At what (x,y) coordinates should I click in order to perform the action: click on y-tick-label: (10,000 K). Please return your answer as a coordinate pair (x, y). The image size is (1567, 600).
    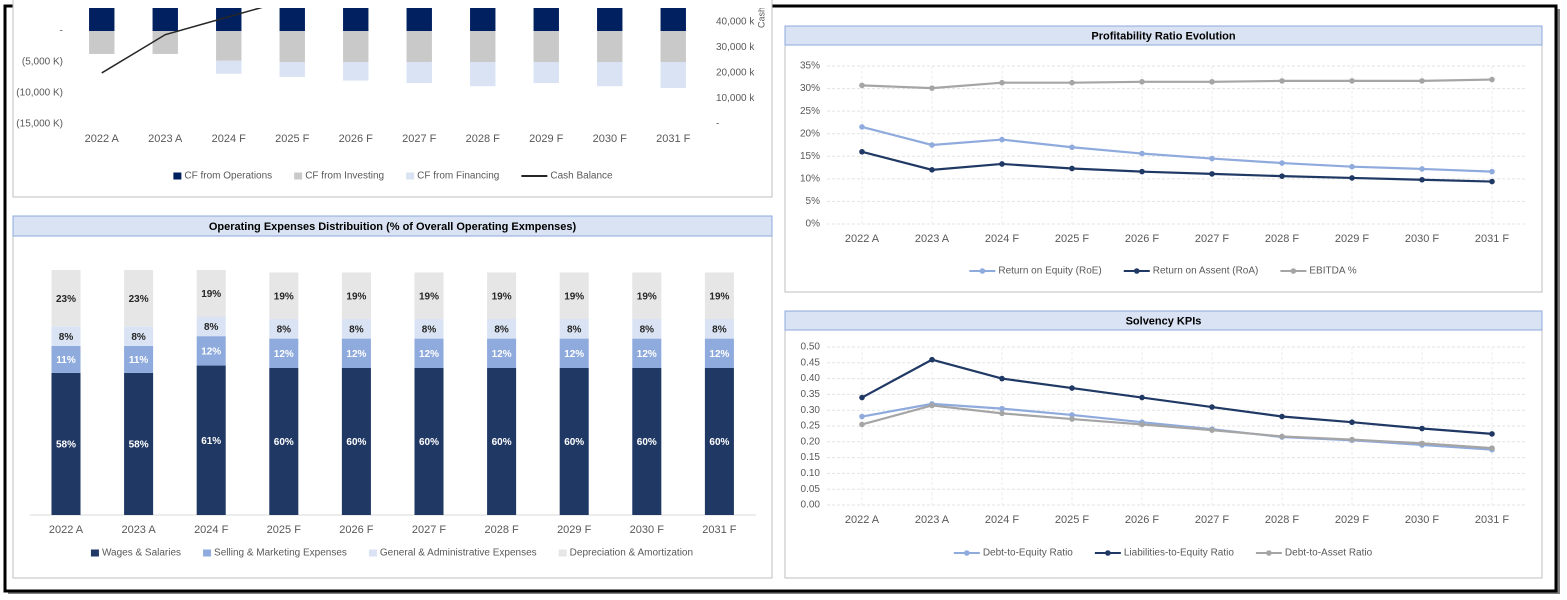
    Looking at the image, I should click on (39, 93).